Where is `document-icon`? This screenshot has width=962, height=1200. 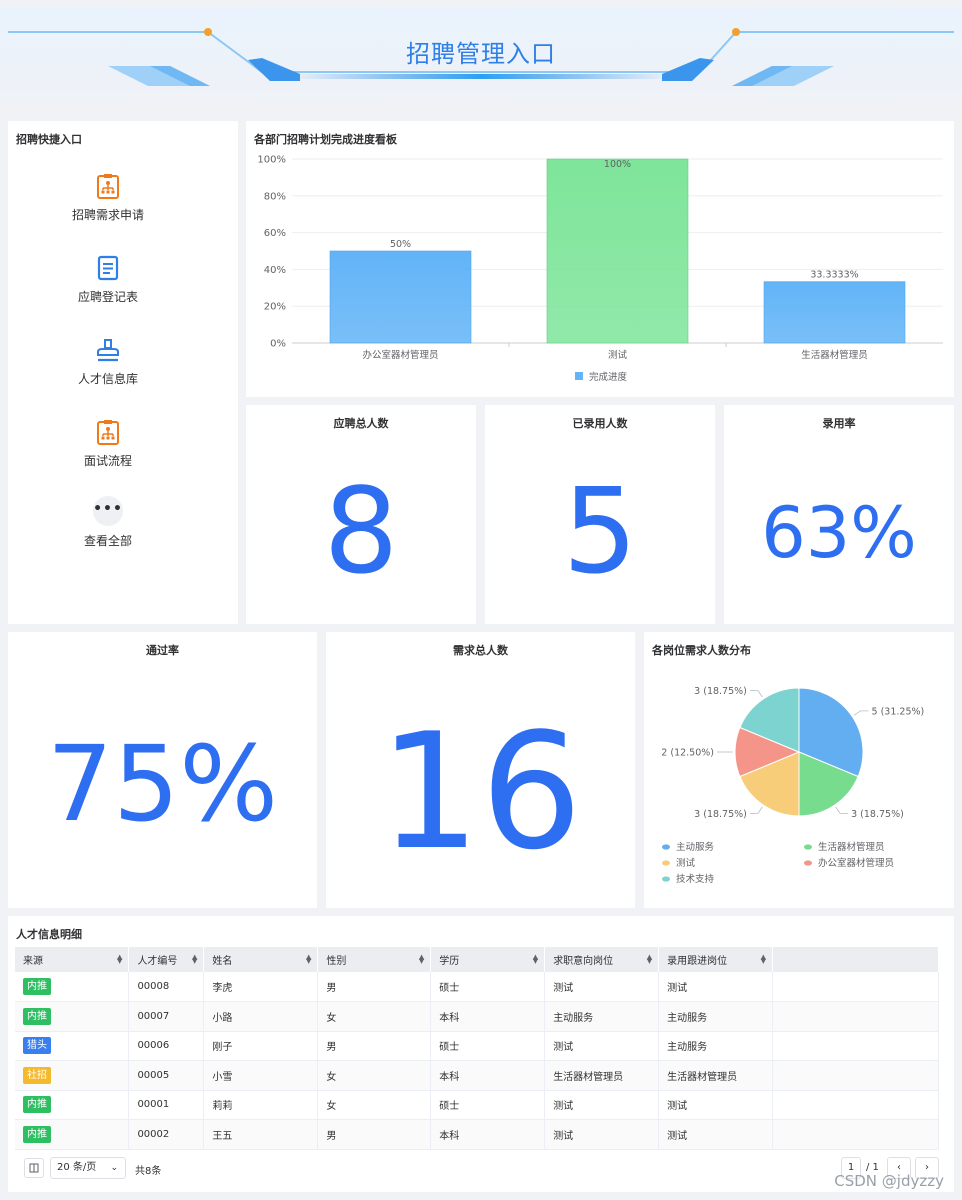 document-icon is located at coordinates (108, 268).